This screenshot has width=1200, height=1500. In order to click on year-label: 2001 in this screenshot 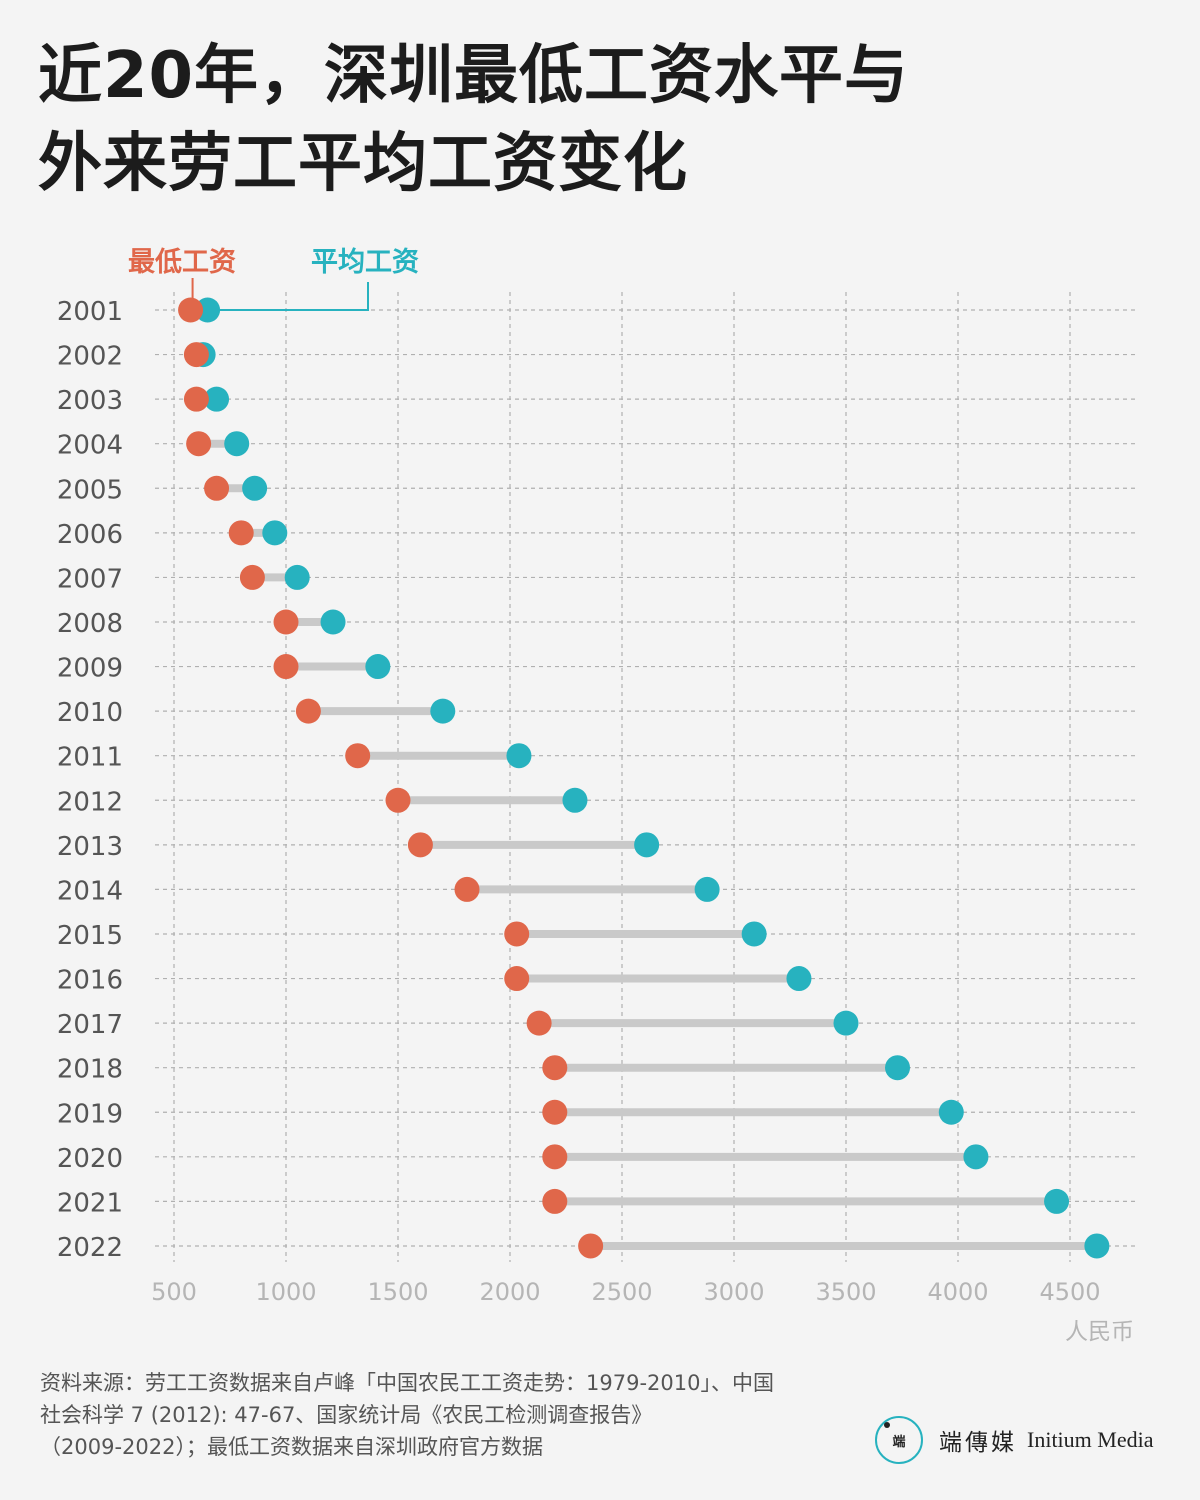, I will do `click(90, 312)`.